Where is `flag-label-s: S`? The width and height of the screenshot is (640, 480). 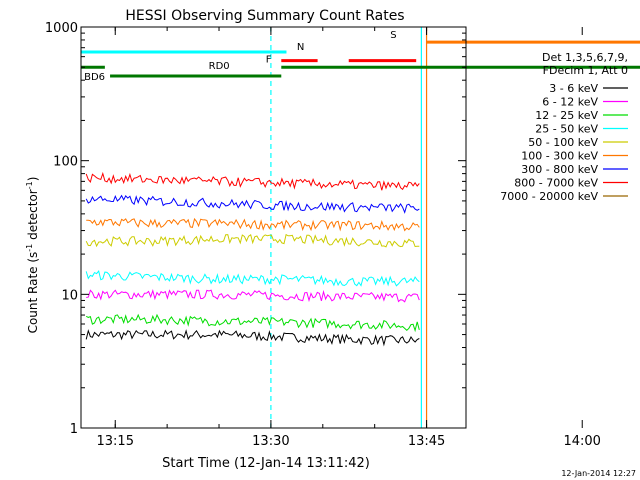
flag-label-s: S is located at coordinates (393, 35).